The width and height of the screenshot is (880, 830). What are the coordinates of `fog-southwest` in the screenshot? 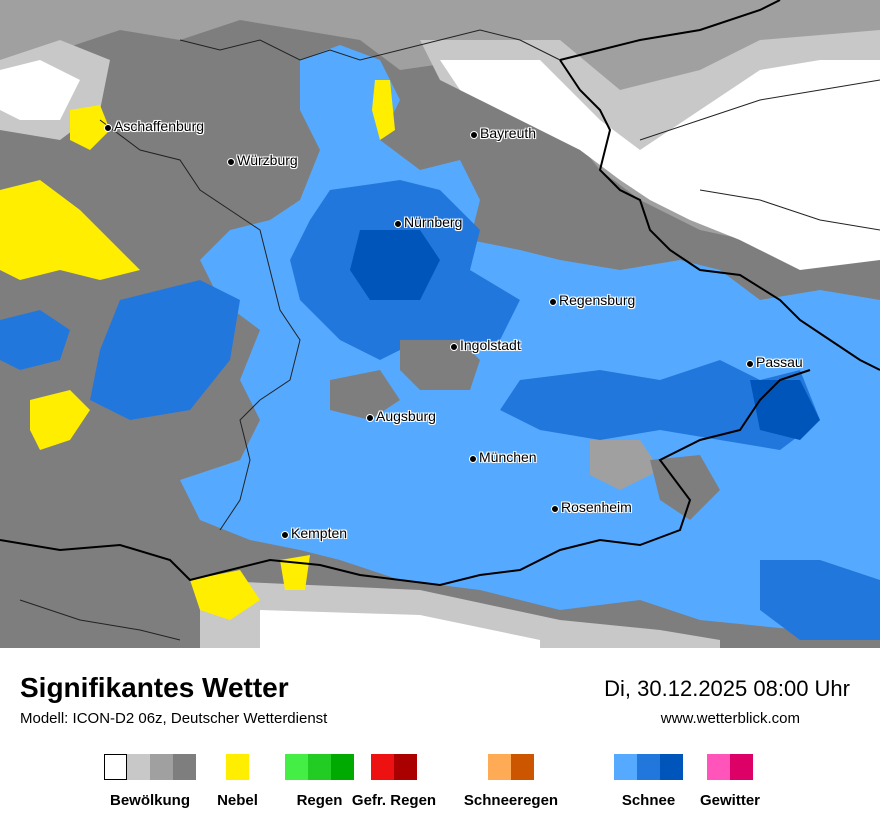 It's located at (60, 420).